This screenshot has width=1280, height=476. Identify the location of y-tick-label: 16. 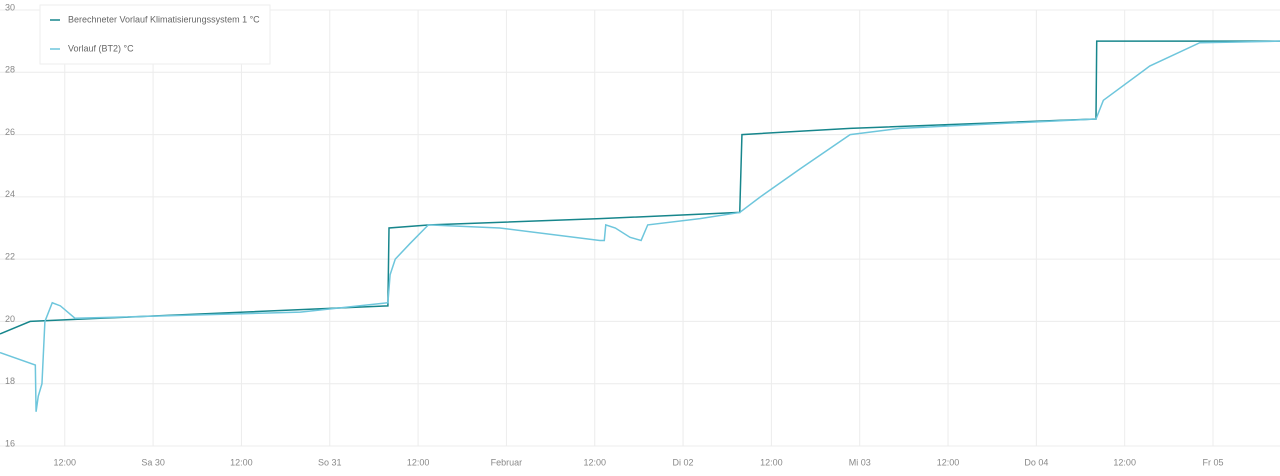
(10, 443).